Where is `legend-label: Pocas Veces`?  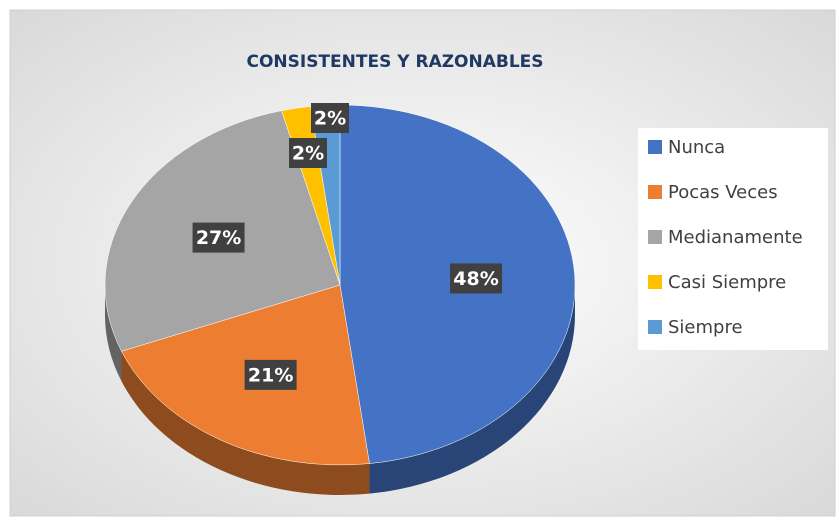 legend-label: Pocas Veces is located at coordinates (723, 192).